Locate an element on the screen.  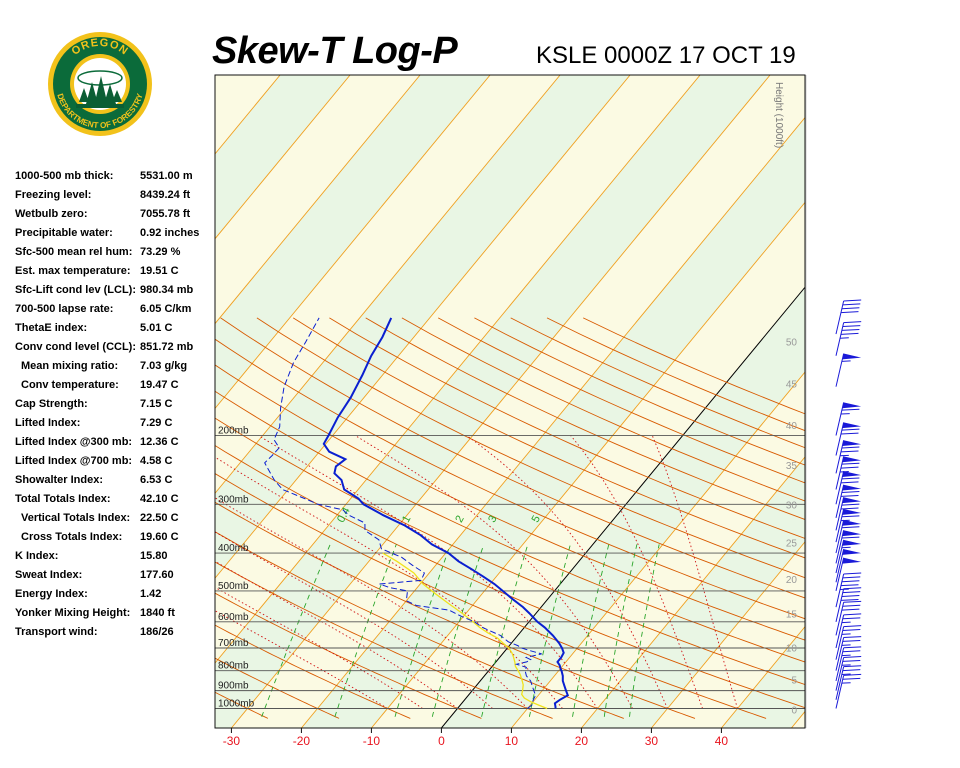
index-label: K Index: is located at coordinates (37, 556).